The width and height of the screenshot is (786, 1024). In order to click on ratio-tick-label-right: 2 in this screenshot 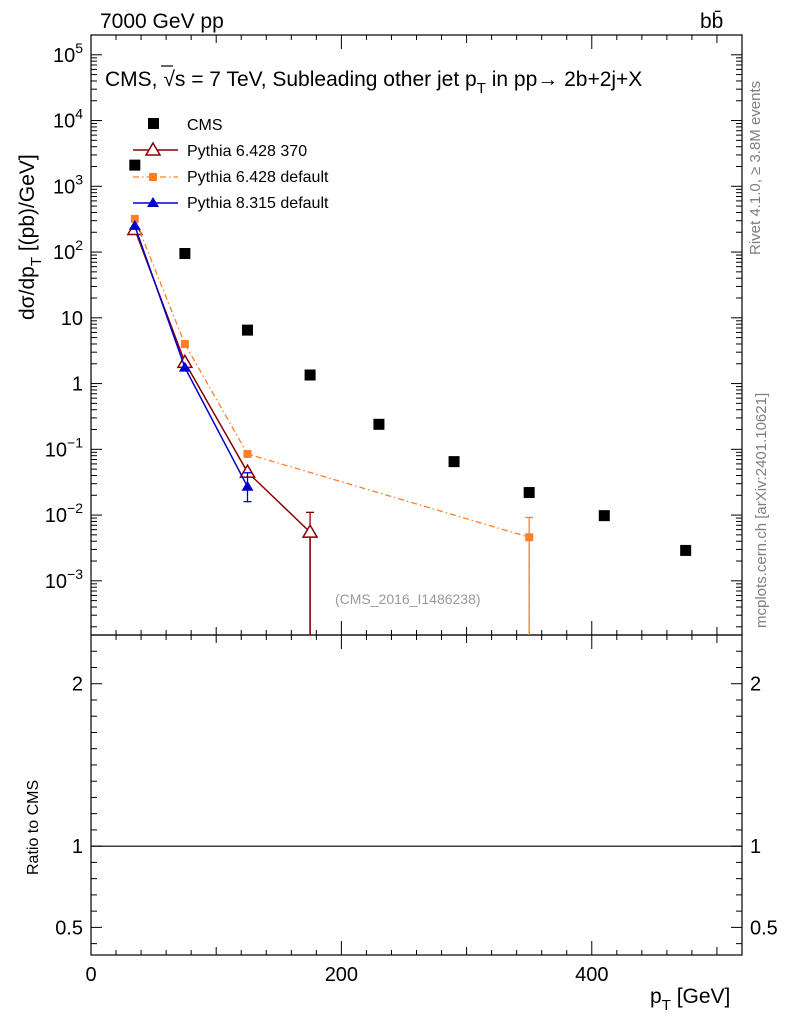, I will do `click(755, 685)`.